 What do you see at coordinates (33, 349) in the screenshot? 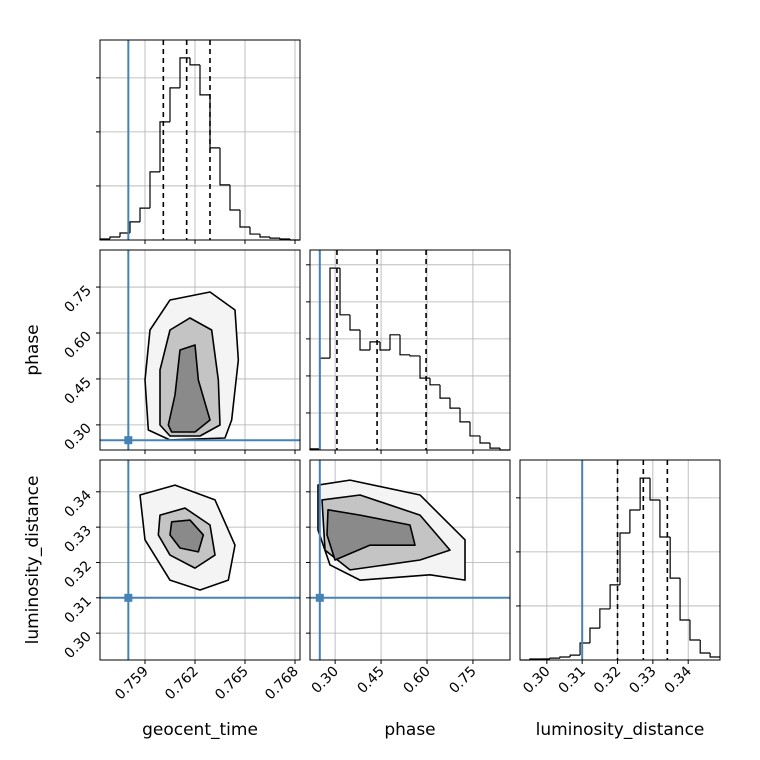
I see `y-axis-label: phase` at bounding box center [33, 349].